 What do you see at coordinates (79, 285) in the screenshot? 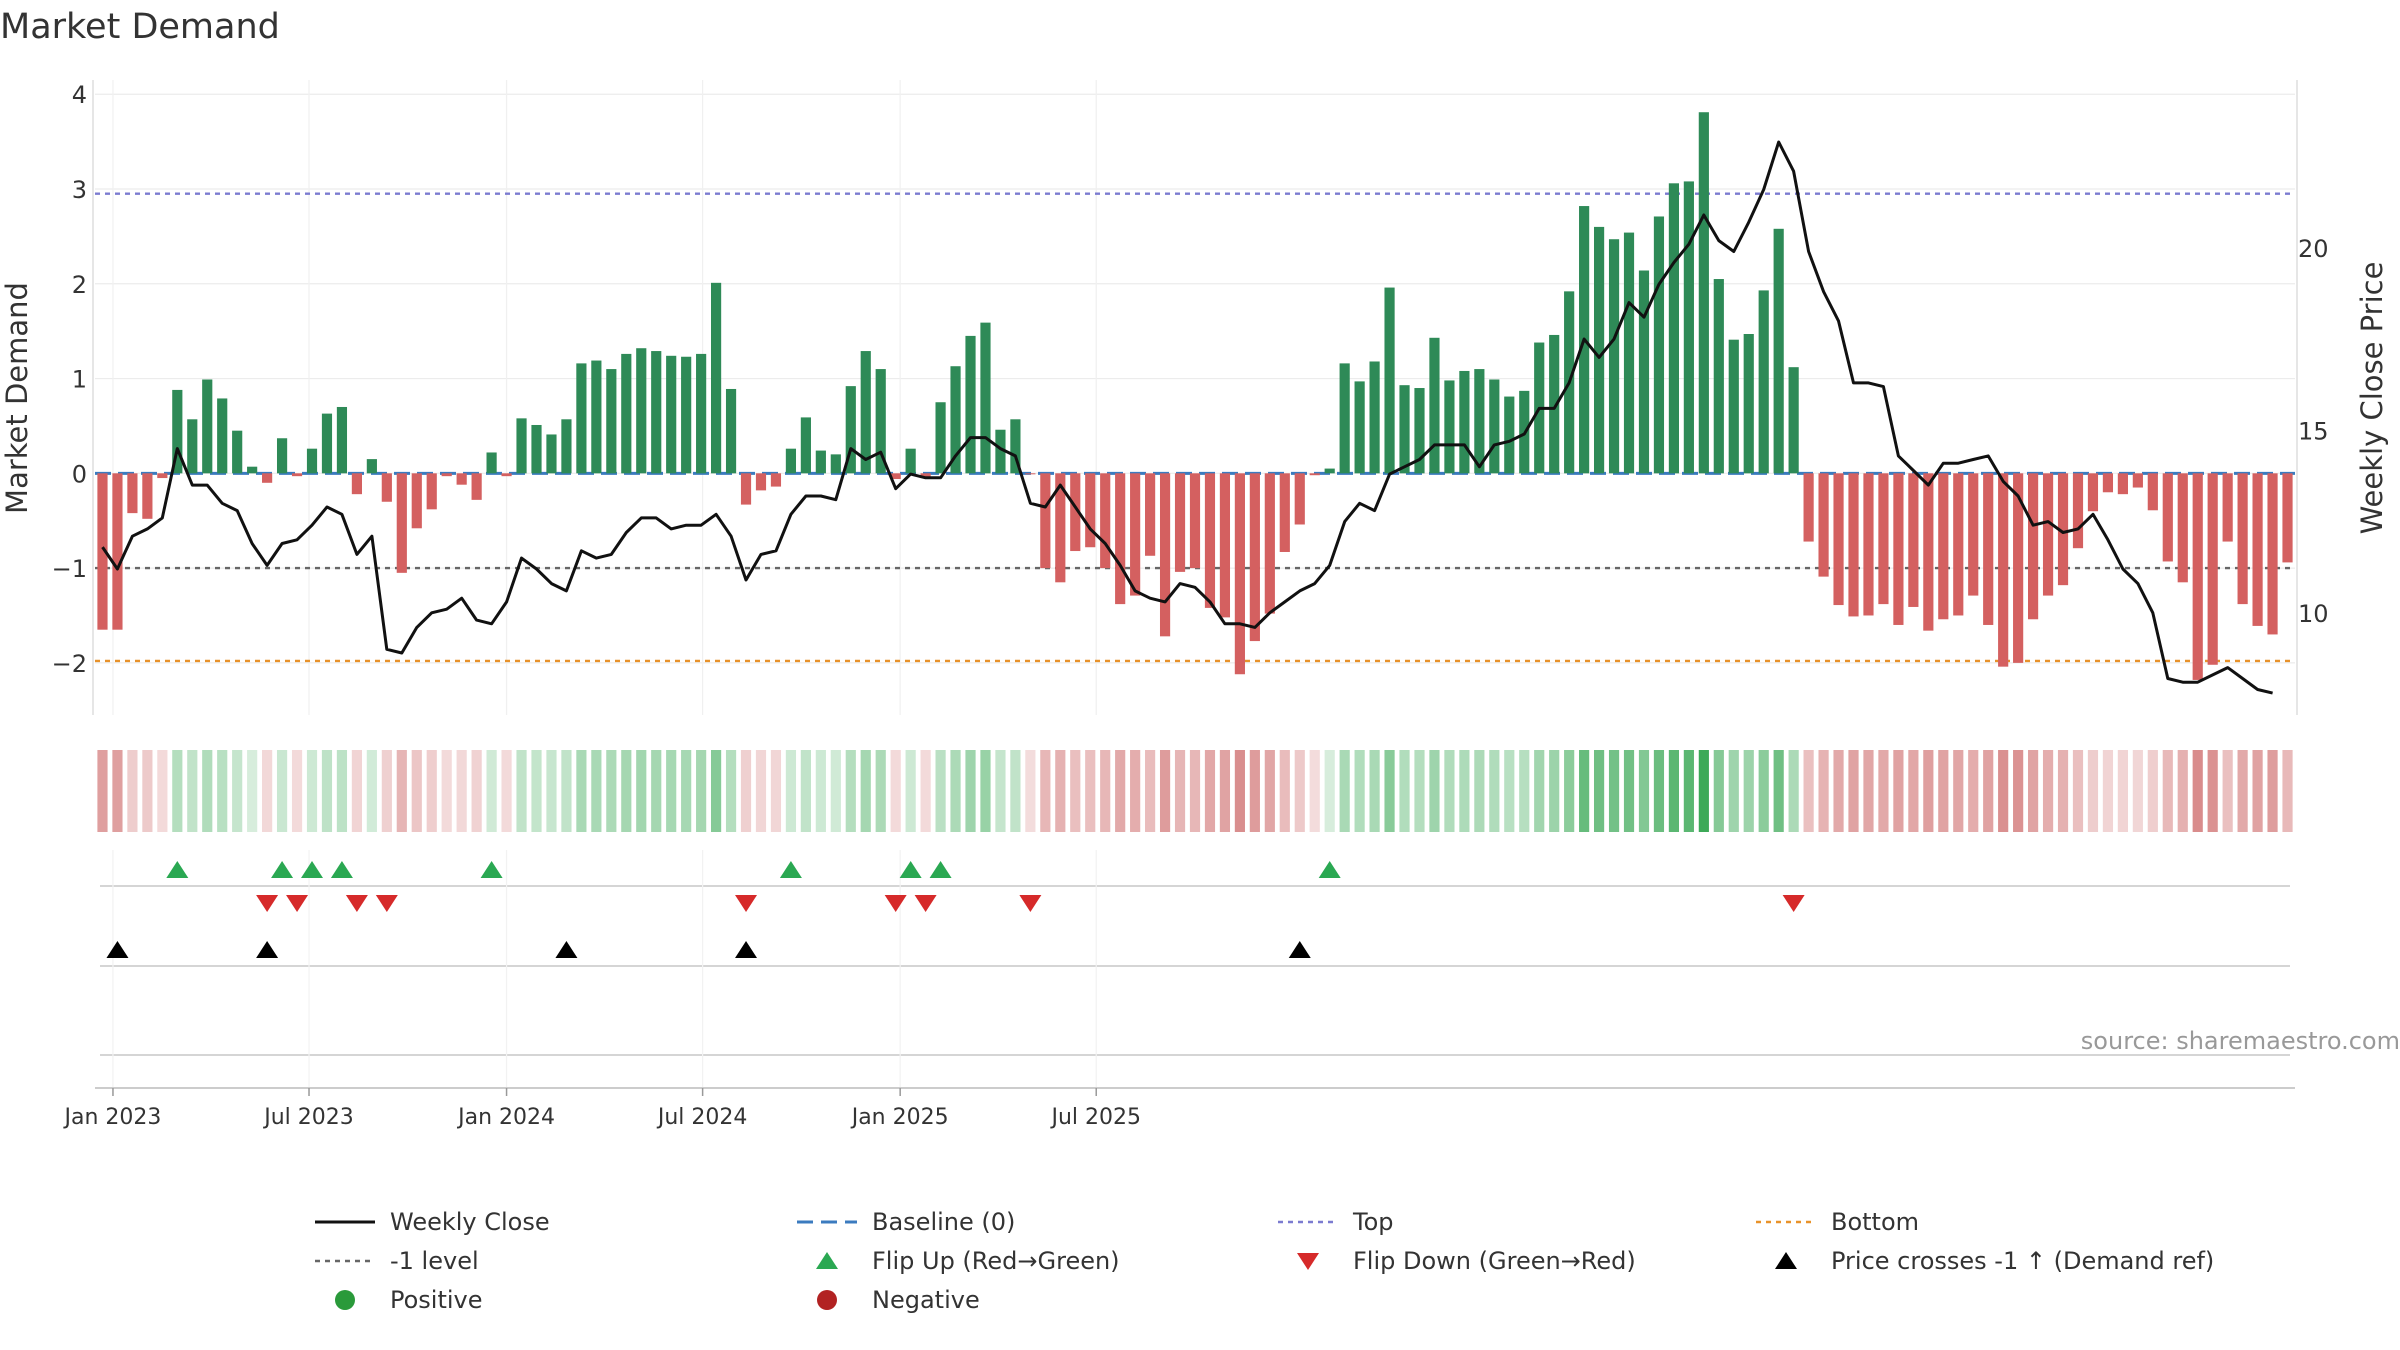
I see `y-tick-label: 2` at bounding box center [79, 285].